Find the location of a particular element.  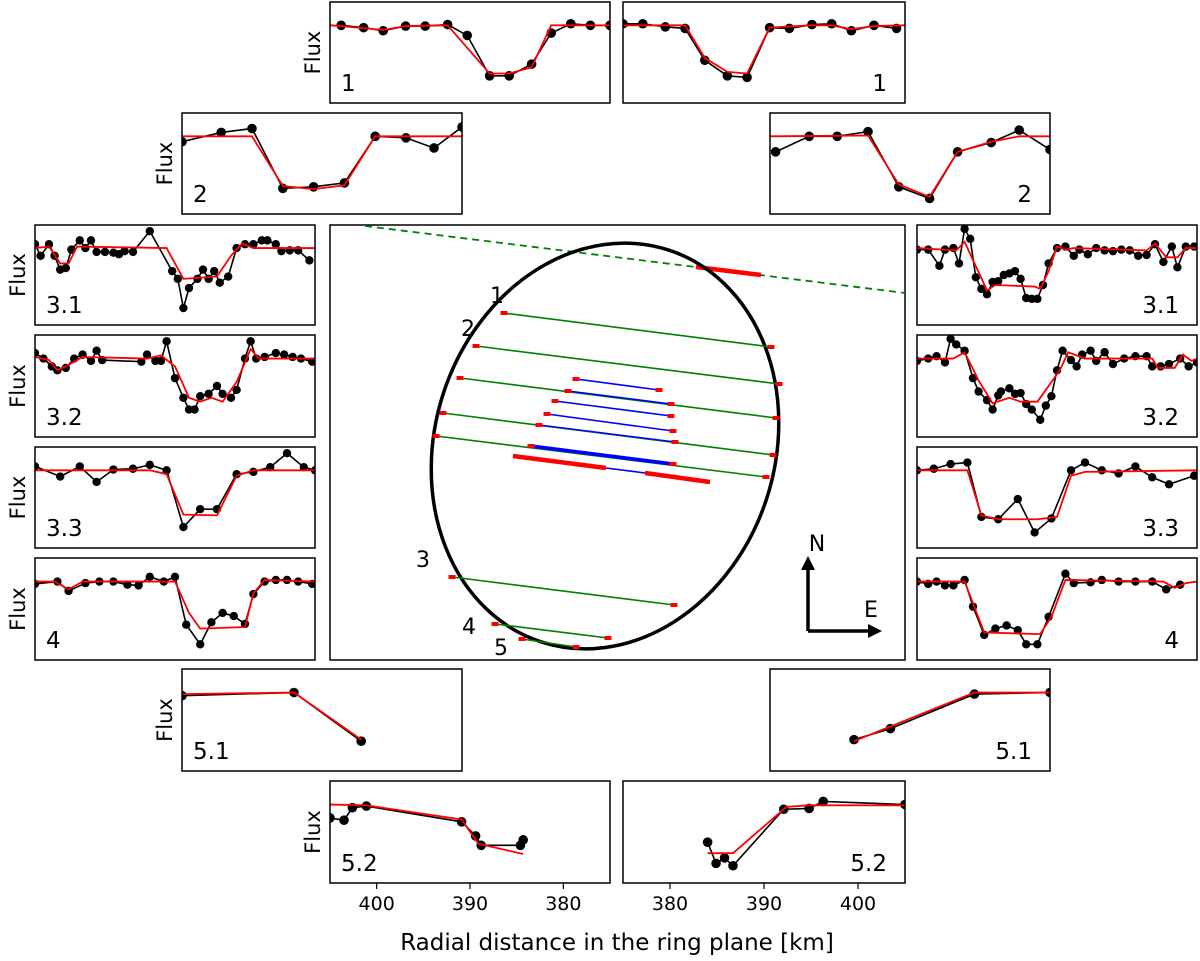

panel-label: 1 is located at coordinates (348, 84).